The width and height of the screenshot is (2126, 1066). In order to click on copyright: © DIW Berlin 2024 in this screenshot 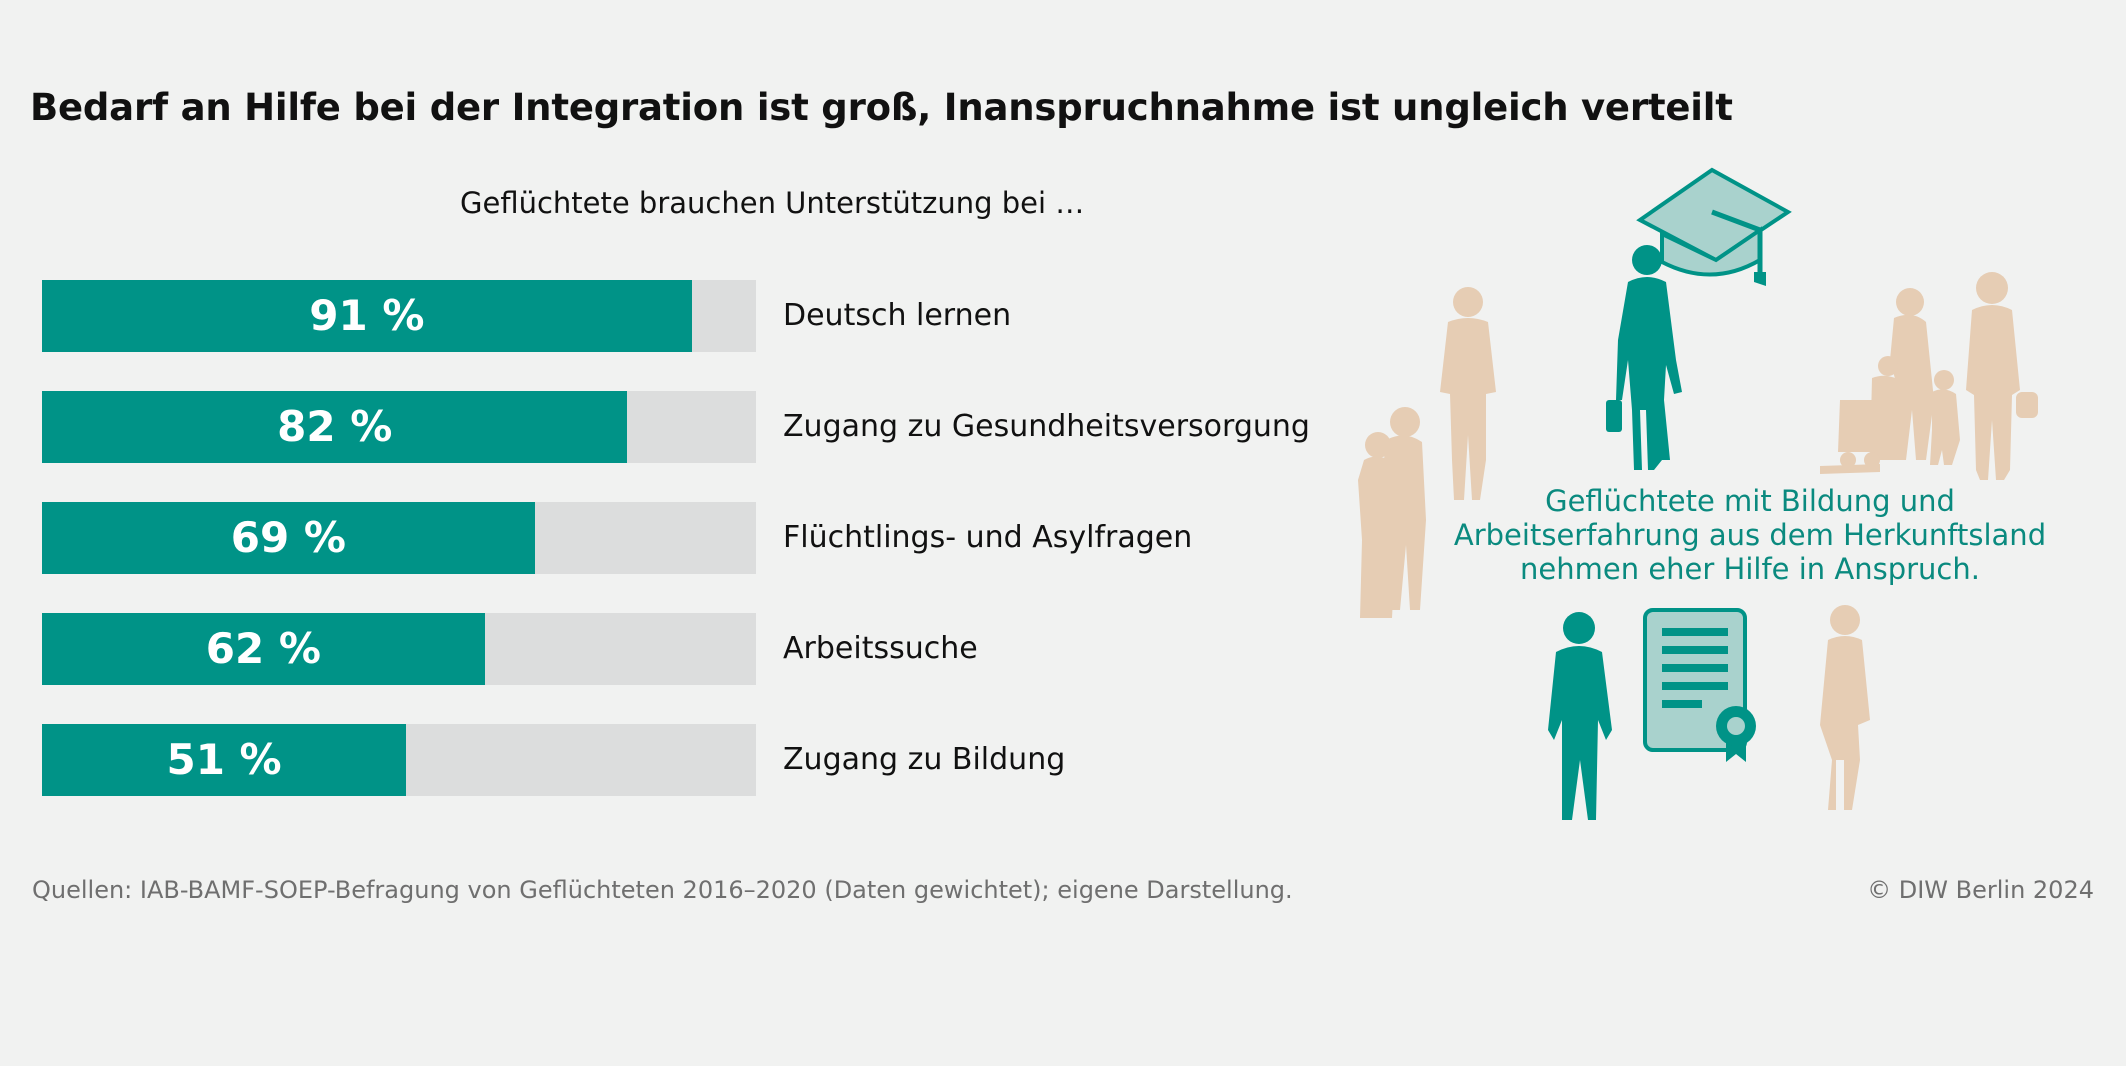, I will do `click(1980, 890)`.